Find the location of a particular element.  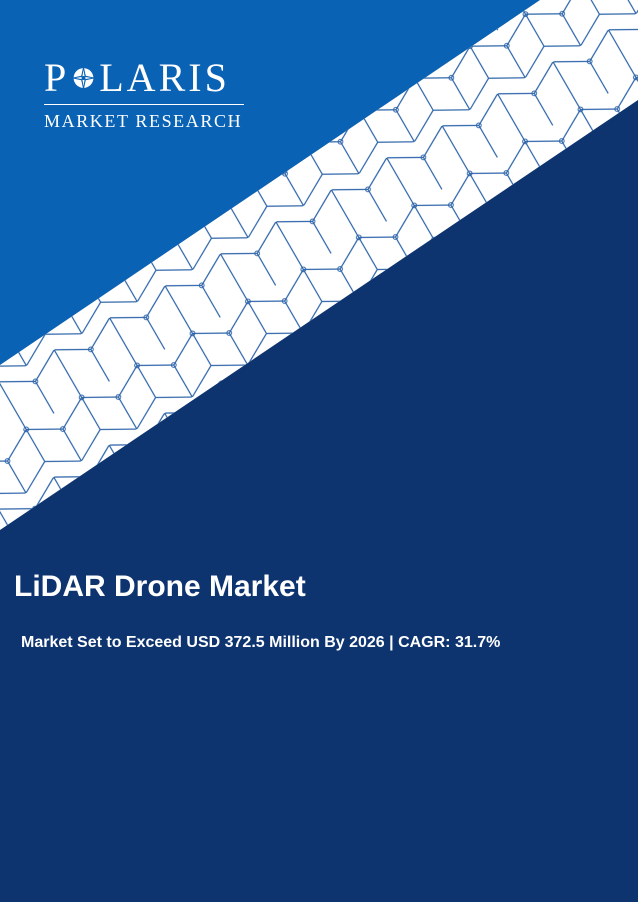

logo-wordmark: P LARIS is located at coordinates (145, 78).